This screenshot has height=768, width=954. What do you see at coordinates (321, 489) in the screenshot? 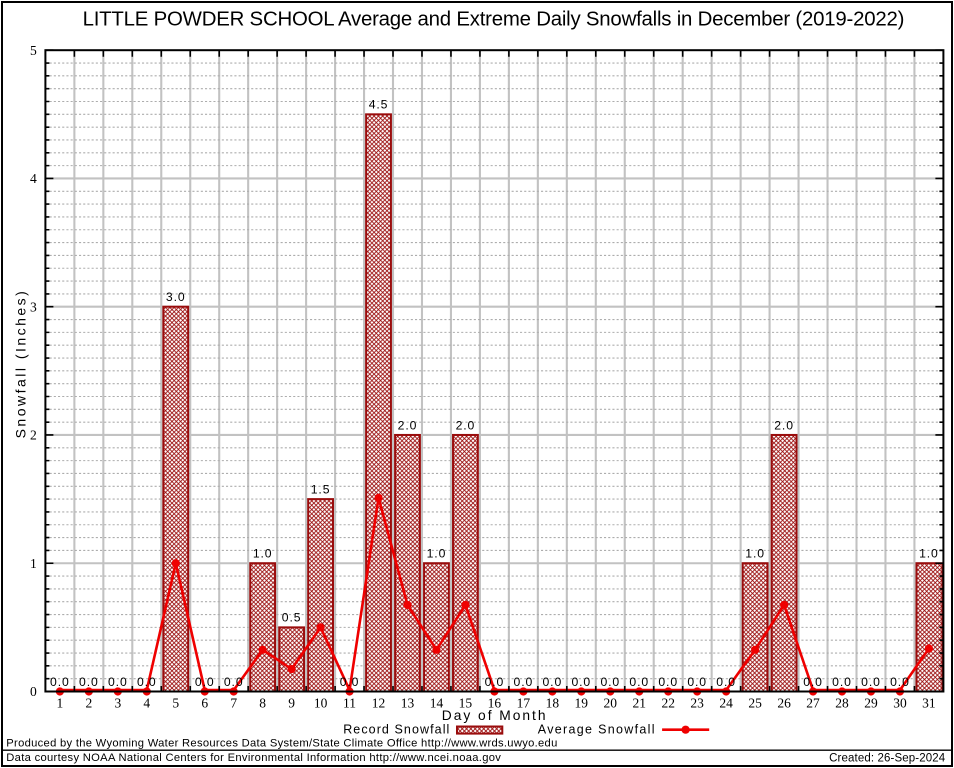
I see `svg-text: 1.5` at bounding box center [321, 489].